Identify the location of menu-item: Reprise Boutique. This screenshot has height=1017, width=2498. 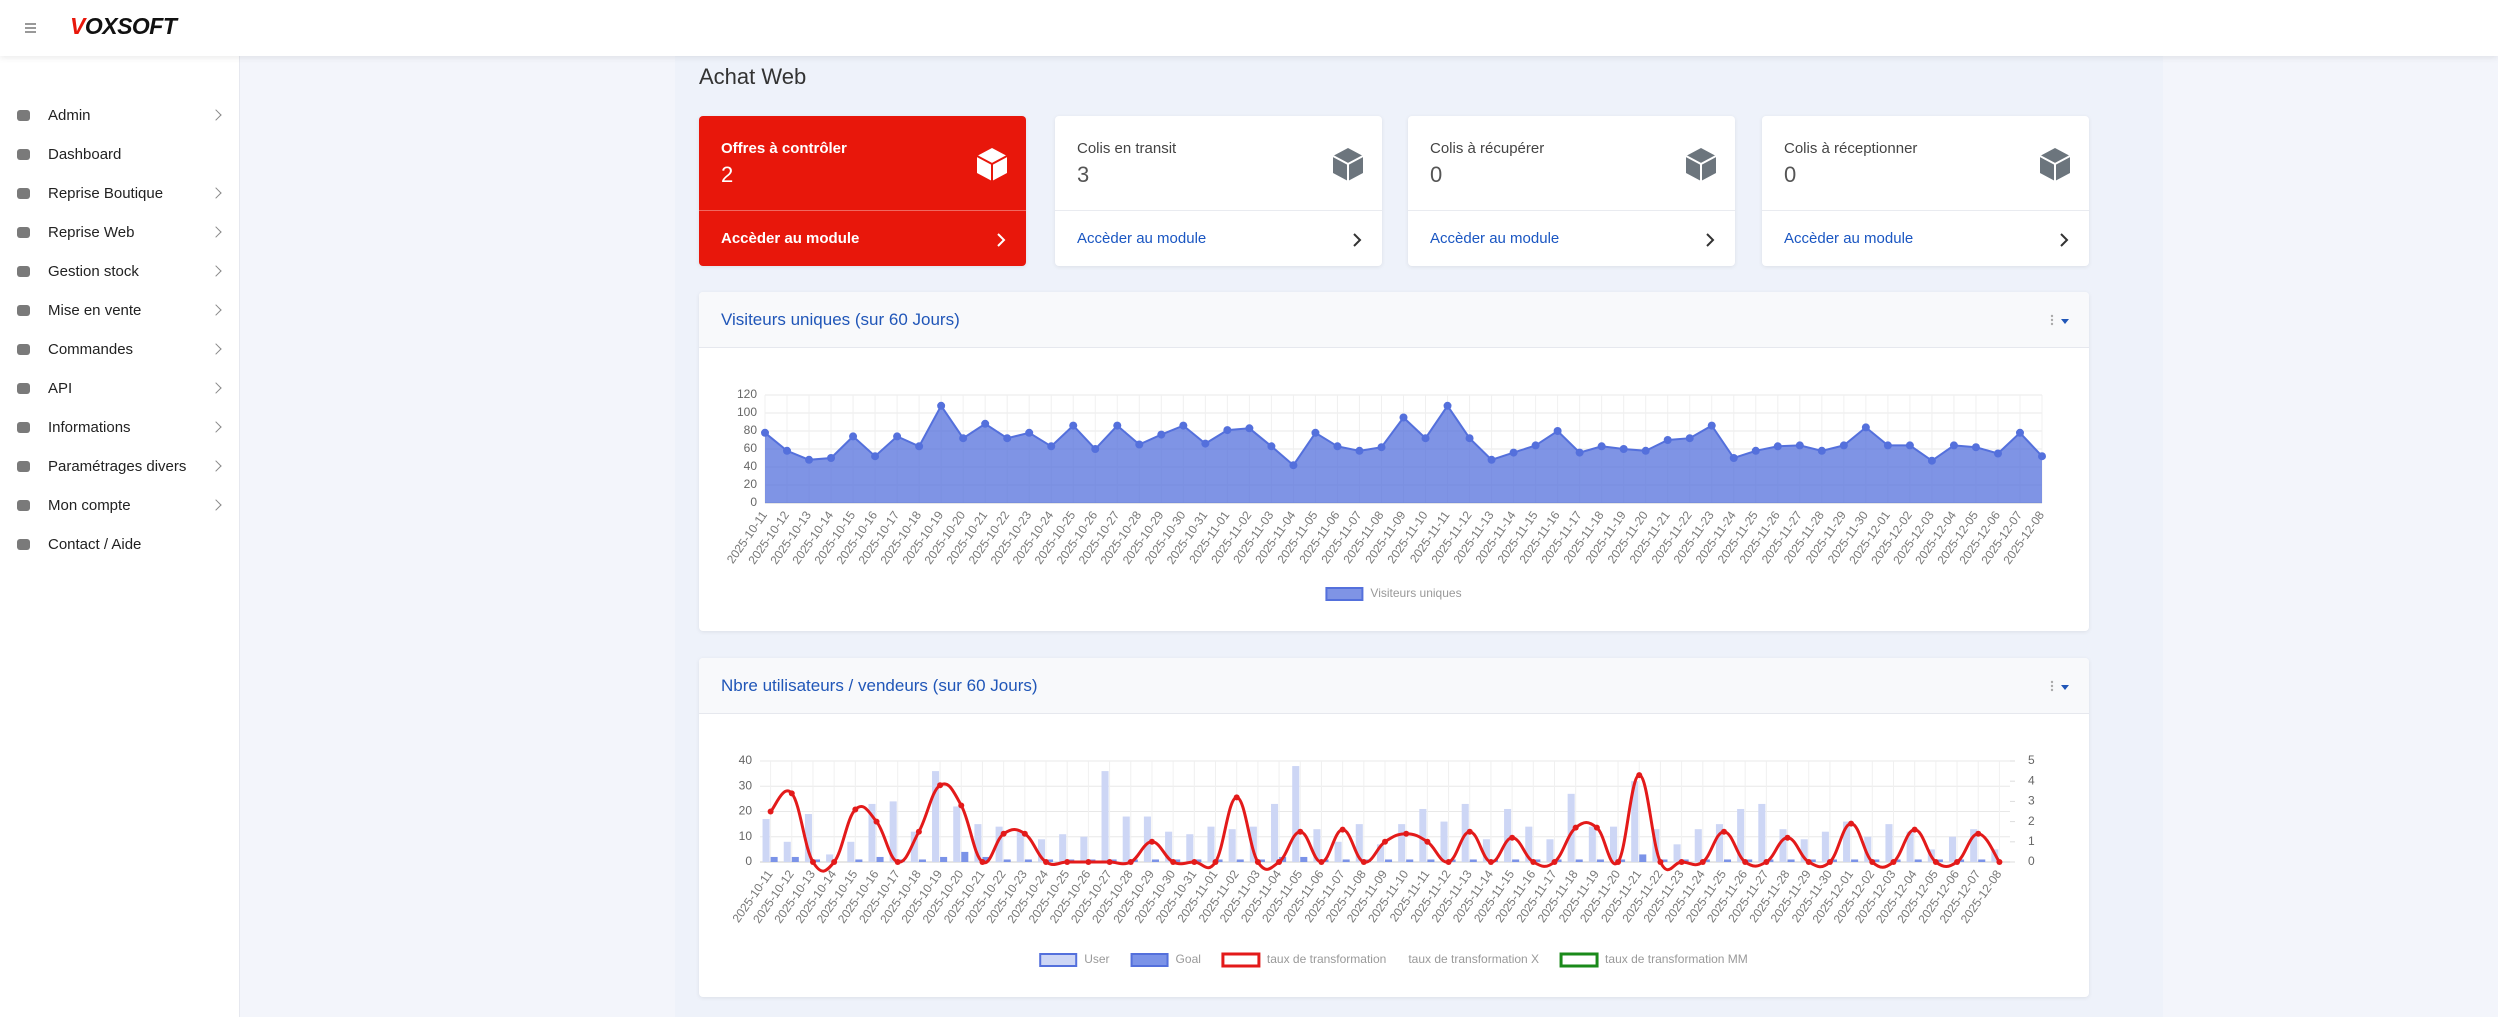
(120, 193).